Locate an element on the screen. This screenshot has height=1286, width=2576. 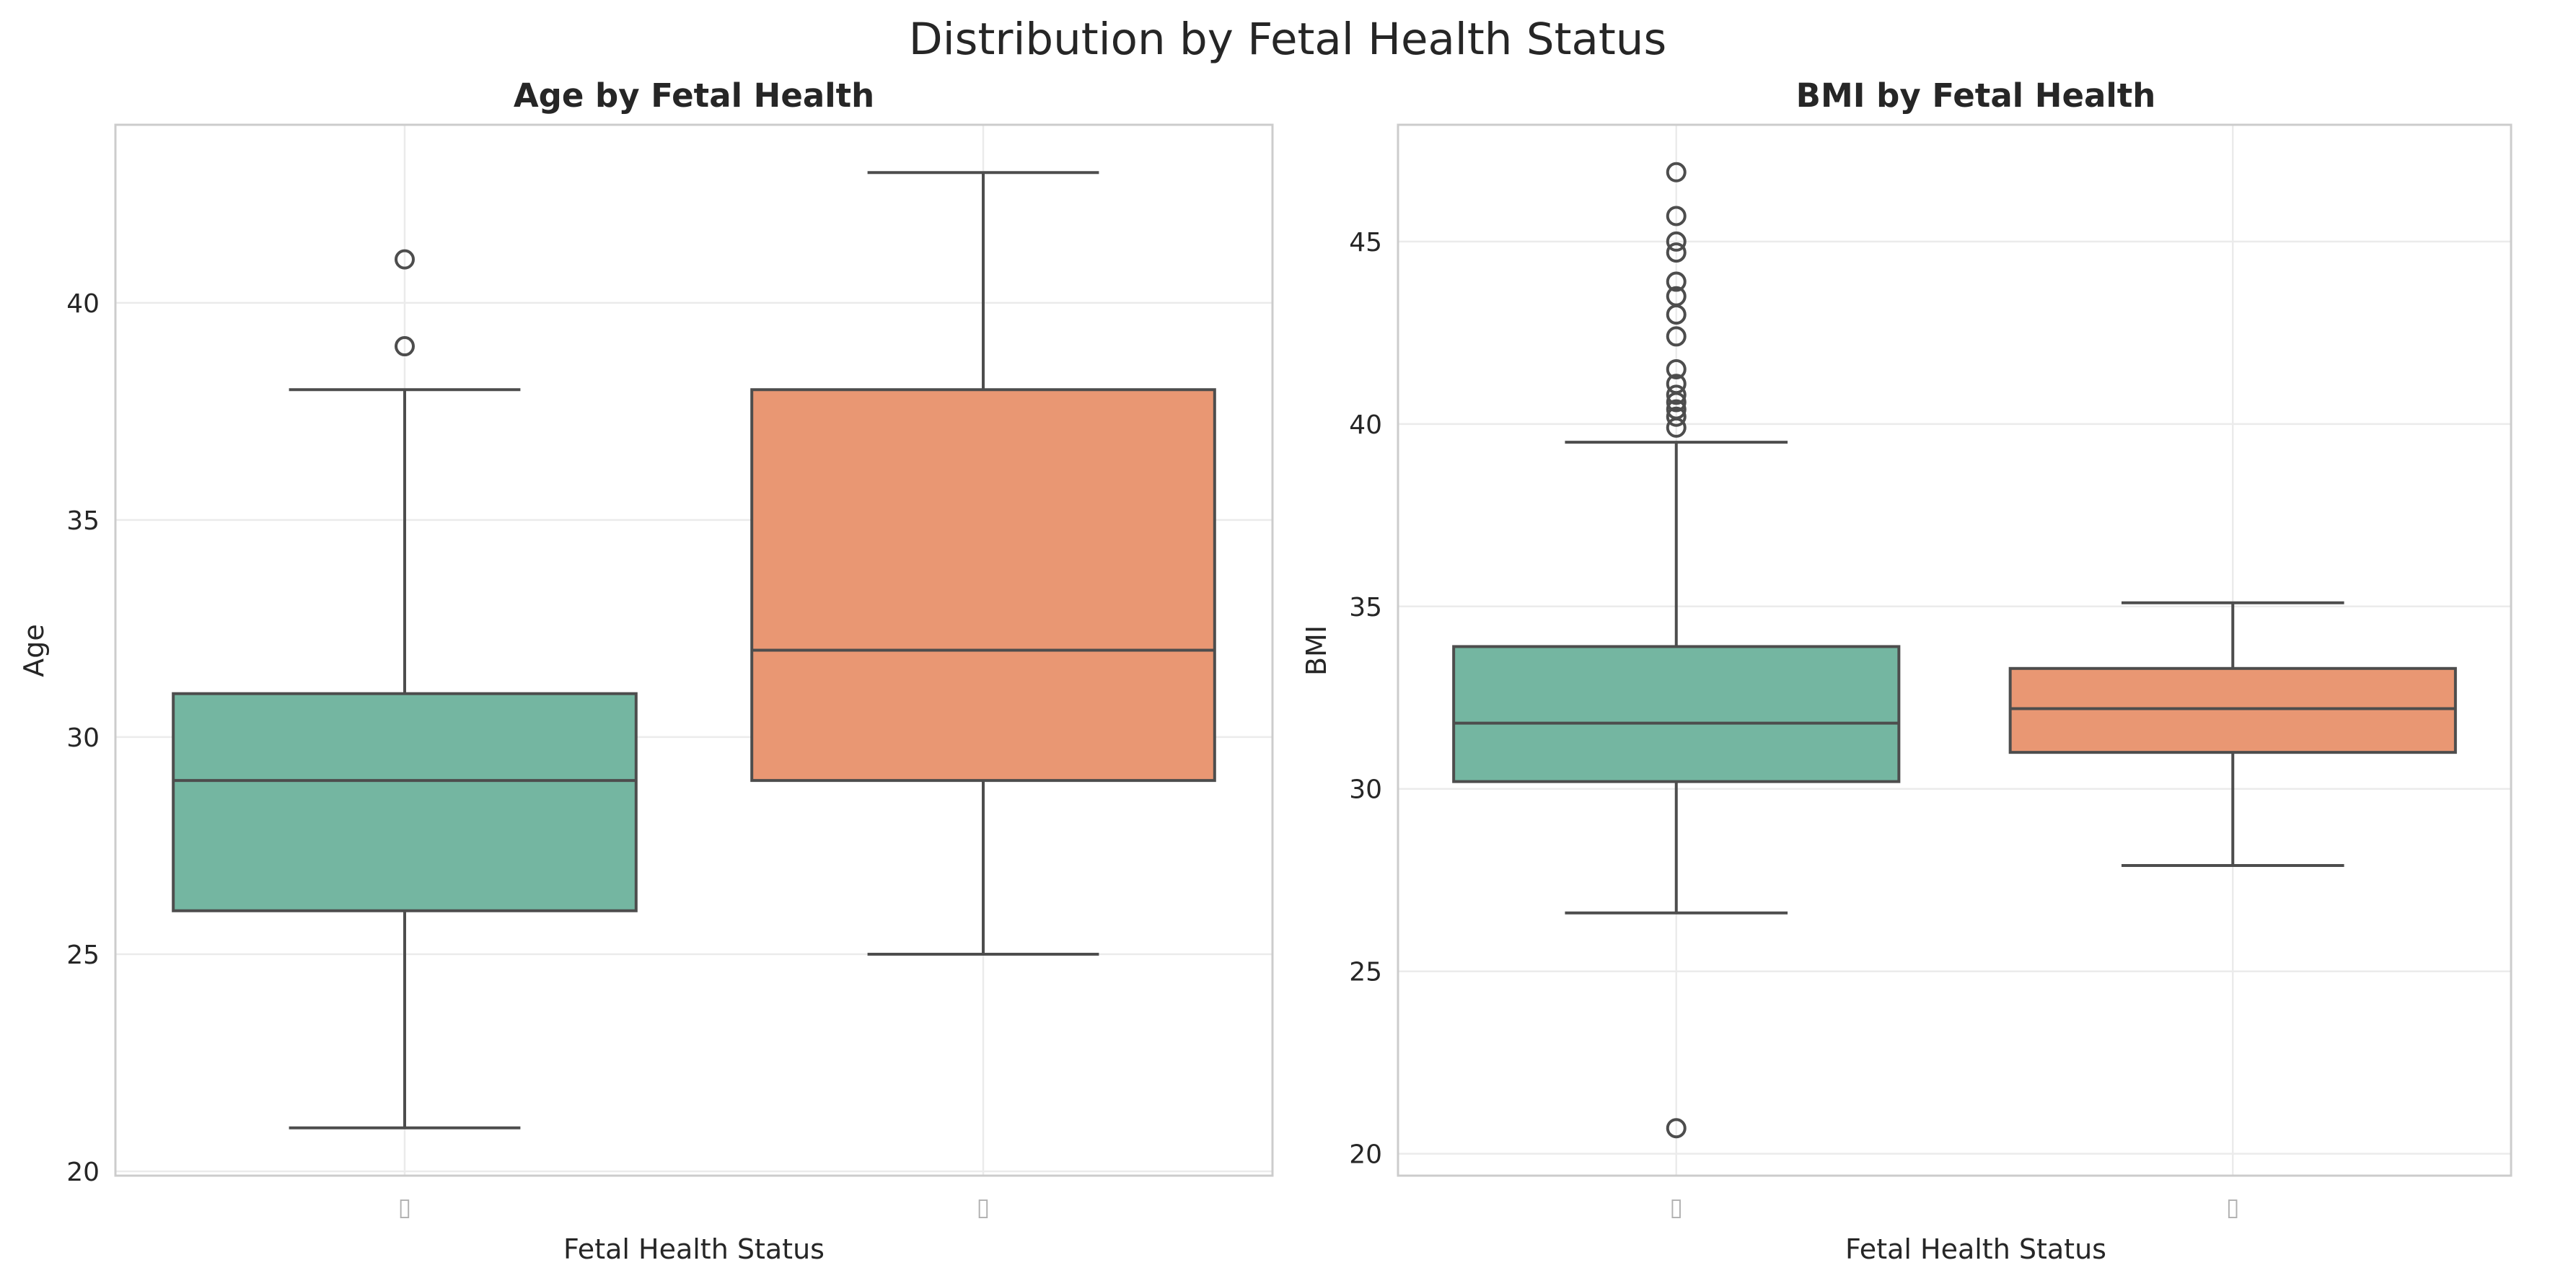
age-ytick-label: 25 is located at coordinates (83, 955).